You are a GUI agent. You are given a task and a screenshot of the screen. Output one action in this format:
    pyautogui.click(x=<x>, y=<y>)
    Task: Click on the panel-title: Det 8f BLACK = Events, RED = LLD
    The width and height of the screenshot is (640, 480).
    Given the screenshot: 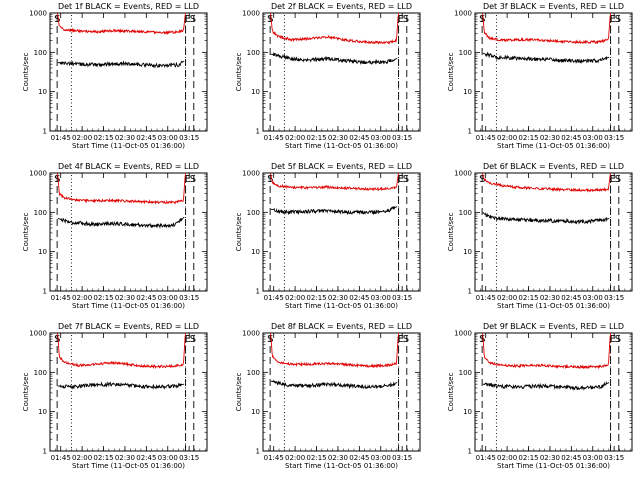 What is the action you would take?
    pyautogui.click(x=341, y=326)
    